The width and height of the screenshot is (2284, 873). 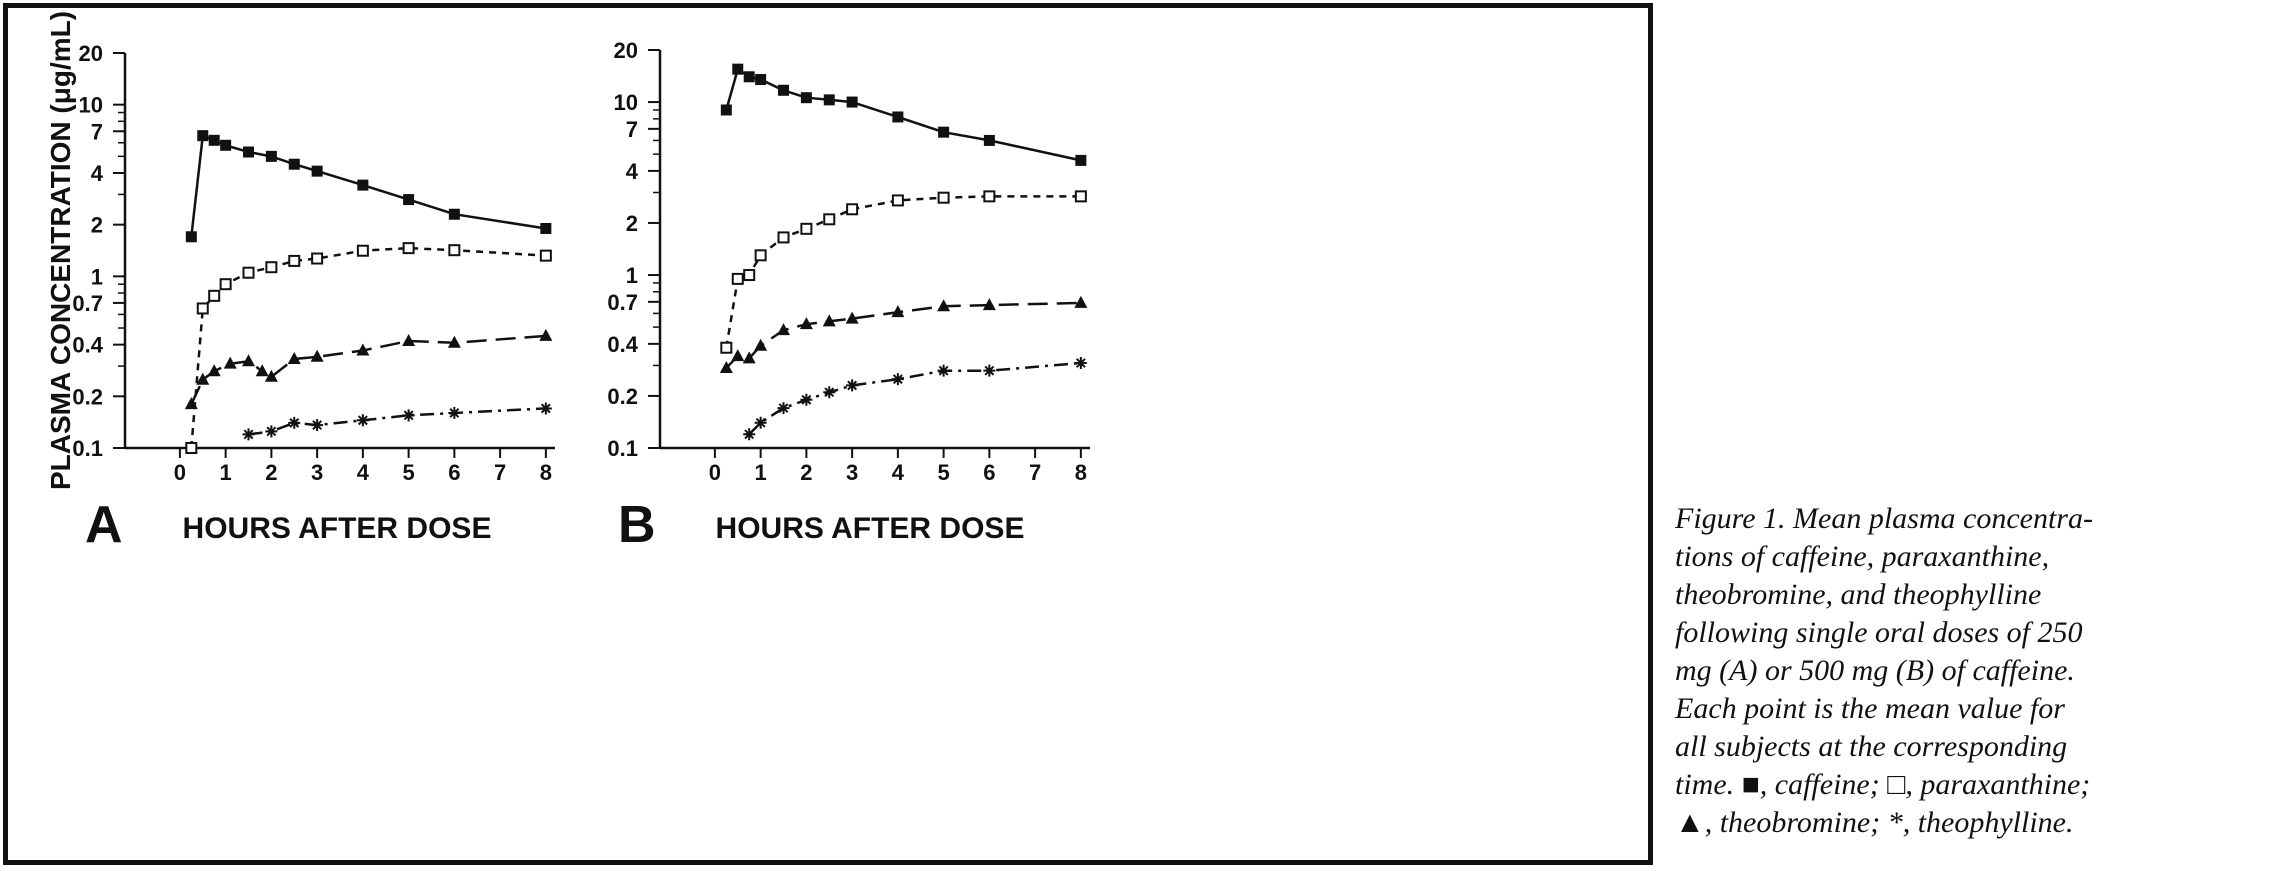 I want to click on caption-line: all subjects at the corresponding, so click(x=1871, y=746).